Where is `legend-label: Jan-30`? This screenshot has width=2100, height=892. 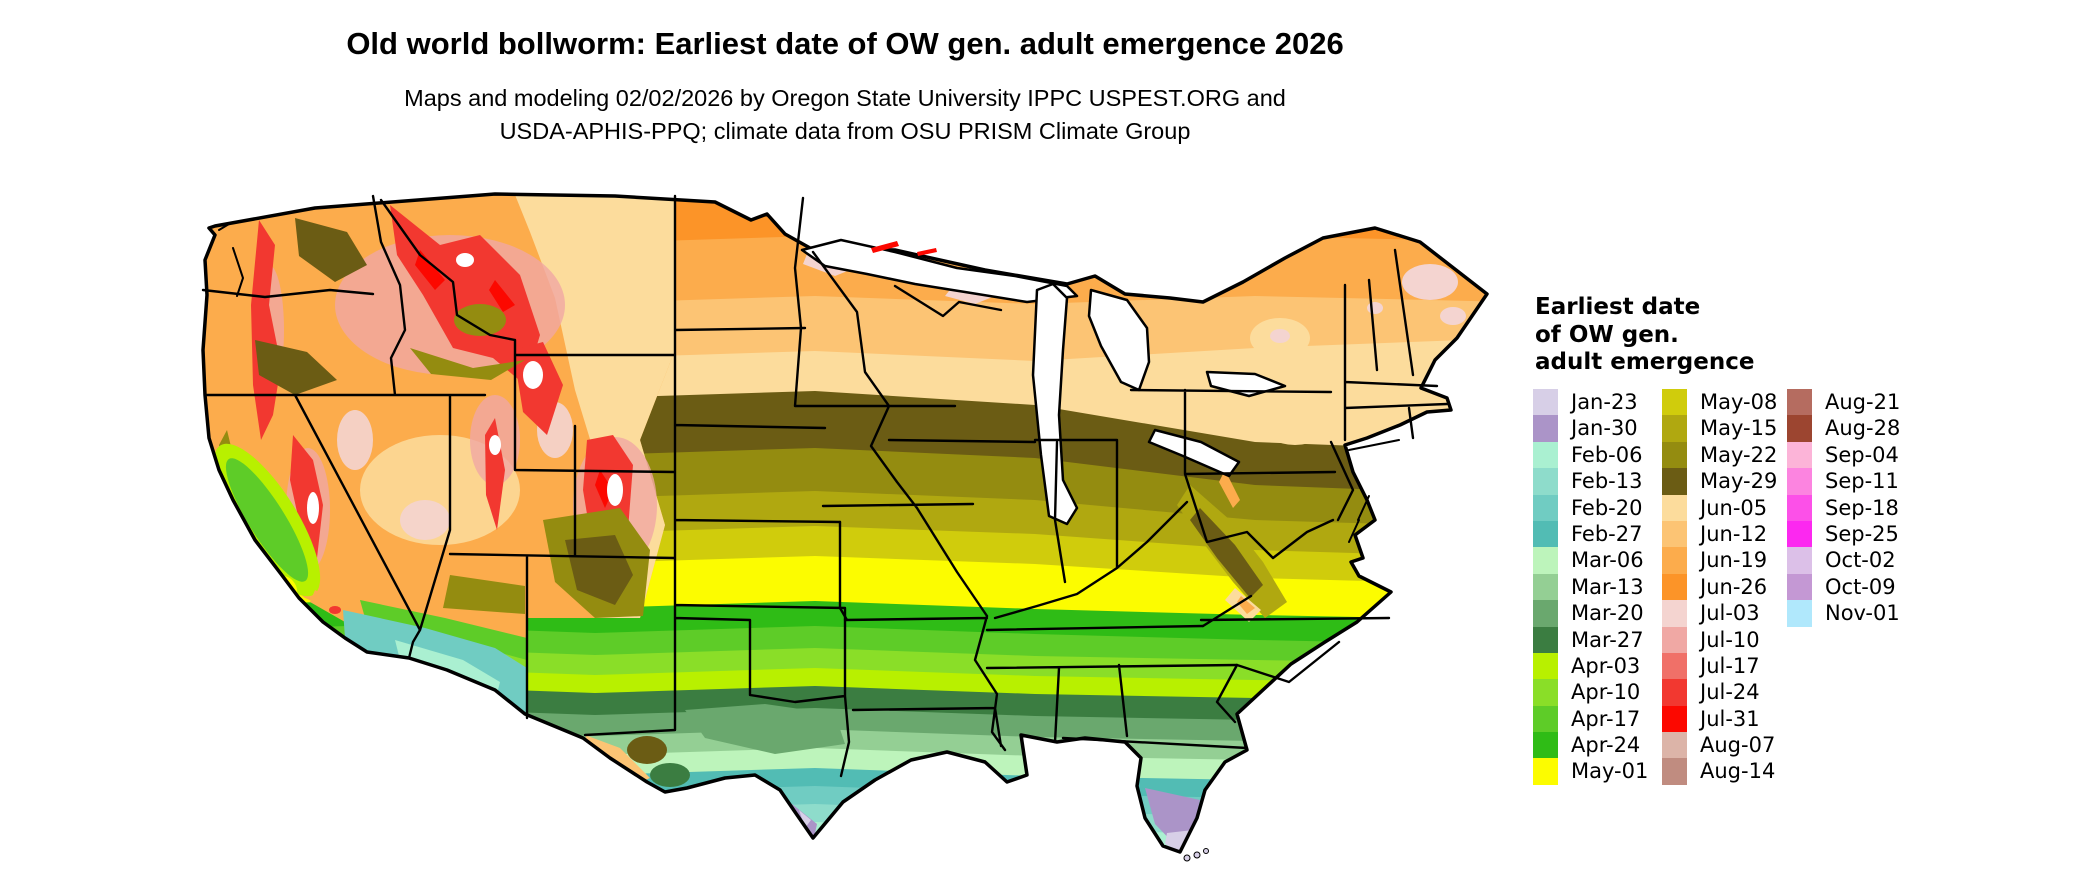 legend-label: Jan-30 is located at coordinates (1604, 428).